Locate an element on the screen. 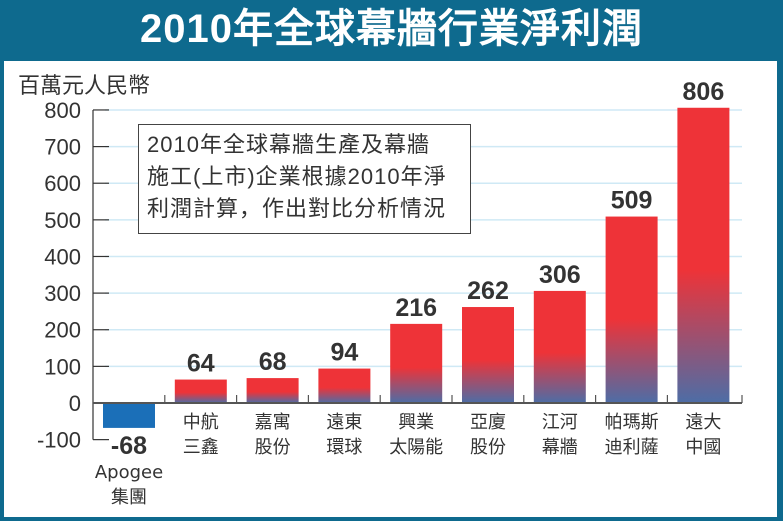 The height and width of the screenshot is (521, 783). x-category-label: 太陽能 is located at coordinates (416, 447).